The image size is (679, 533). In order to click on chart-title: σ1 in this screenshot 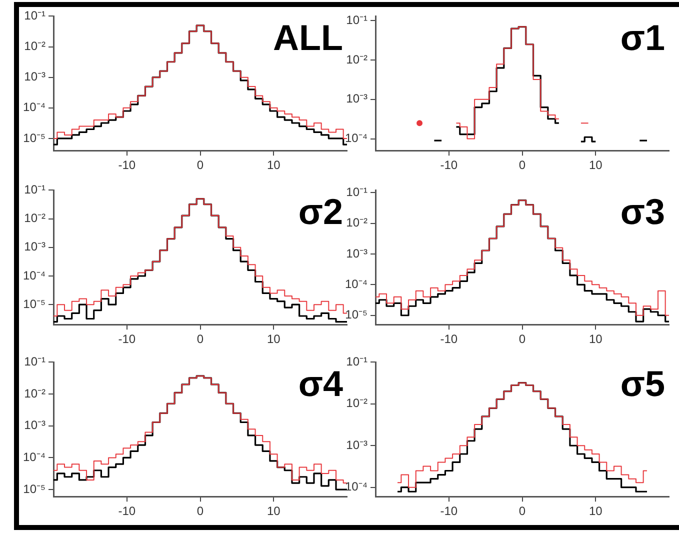, I will do `click(642, 37)`.